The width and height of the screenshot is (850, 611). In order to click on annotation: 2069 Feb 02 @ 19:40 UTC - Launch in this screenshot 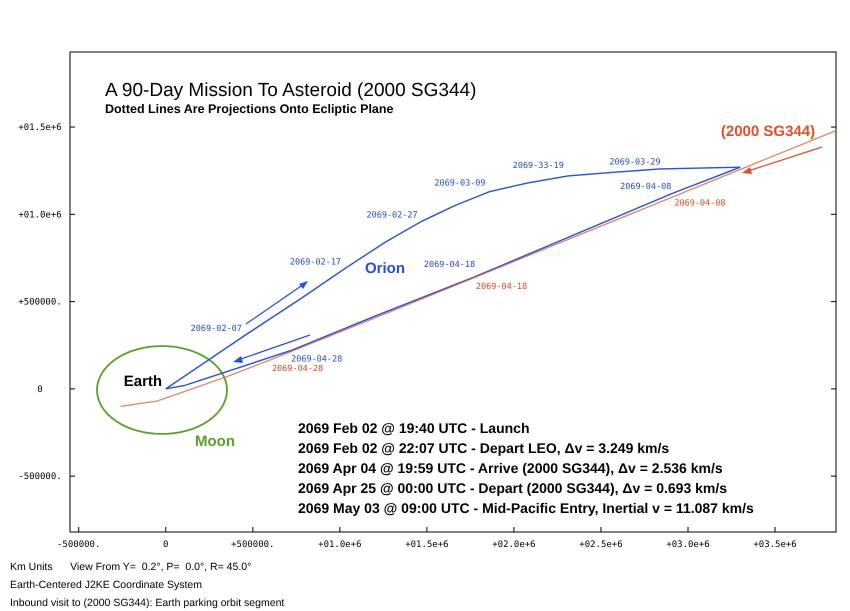, I will do `click(414, 428)`.